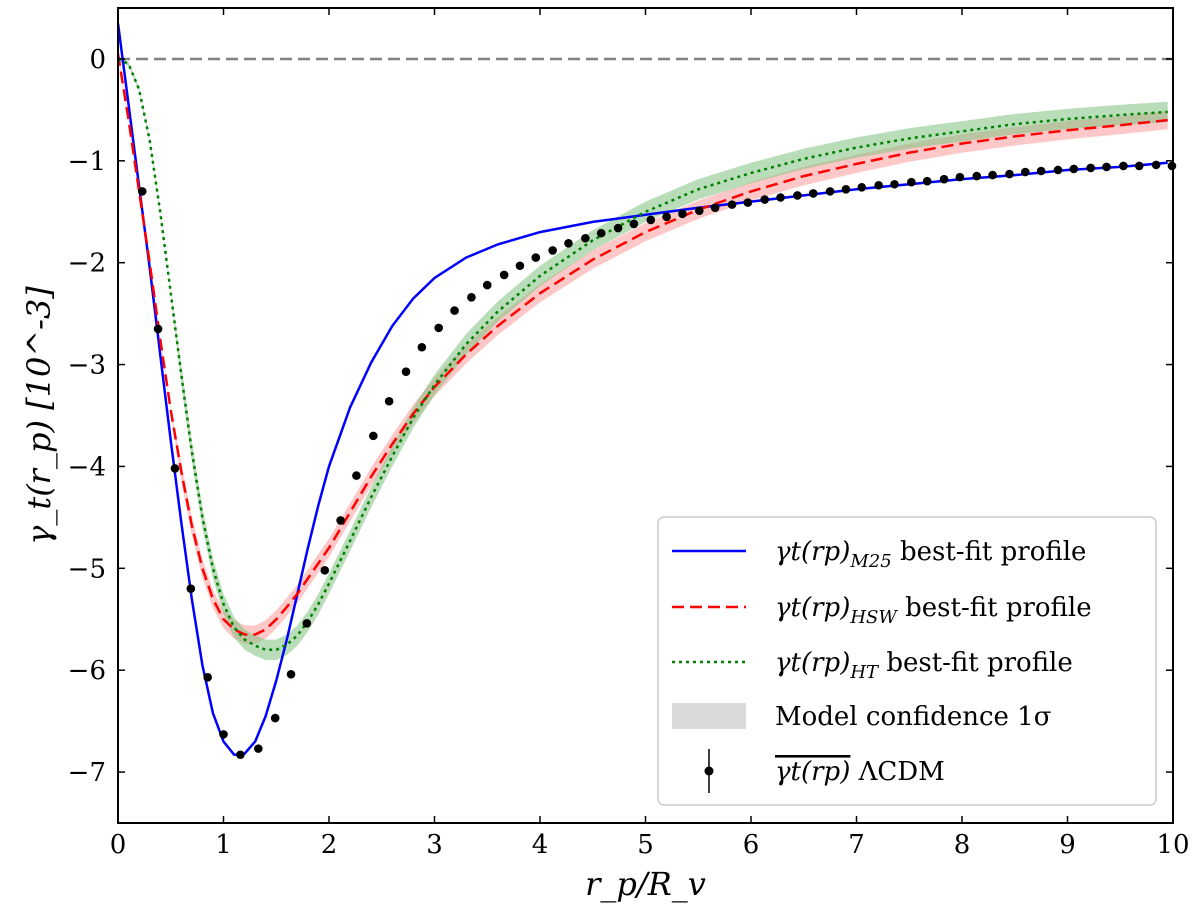 The width and height of the screenshot is (1200, 921). Describe the element at coordinates (87, 569) in the screenshot. I see `y-tick-label: −5` at that location.